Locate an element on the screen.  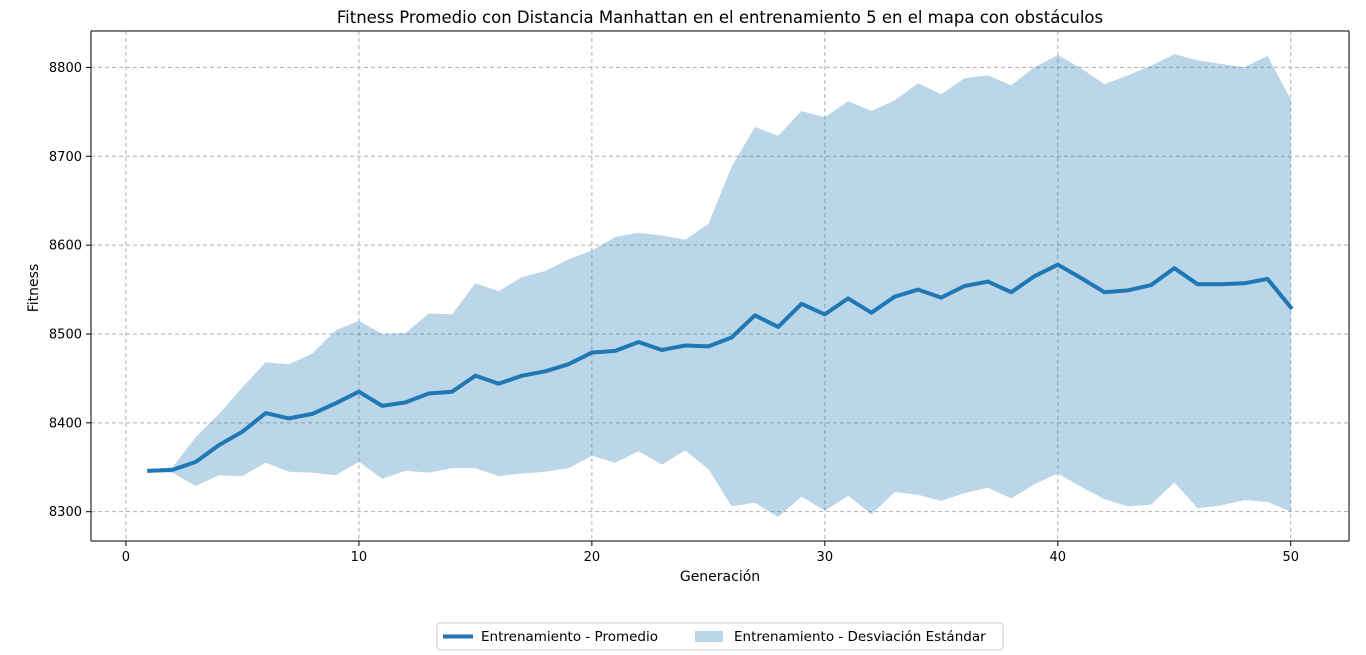
x-tick-label: 30 is located at coordinates (825, 557).